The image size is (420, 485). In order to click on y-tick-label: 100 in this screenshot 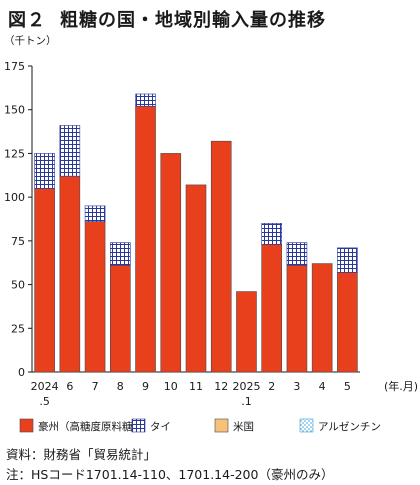, I will do `click(14, 197)`.